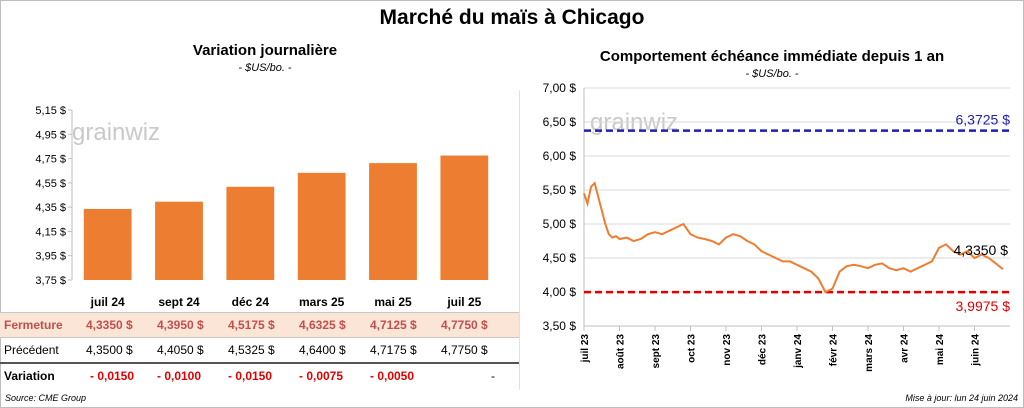 This screenshot has width=1024, height=408. I want to click on table-cell: 4,7175 $, so click(393, 350).